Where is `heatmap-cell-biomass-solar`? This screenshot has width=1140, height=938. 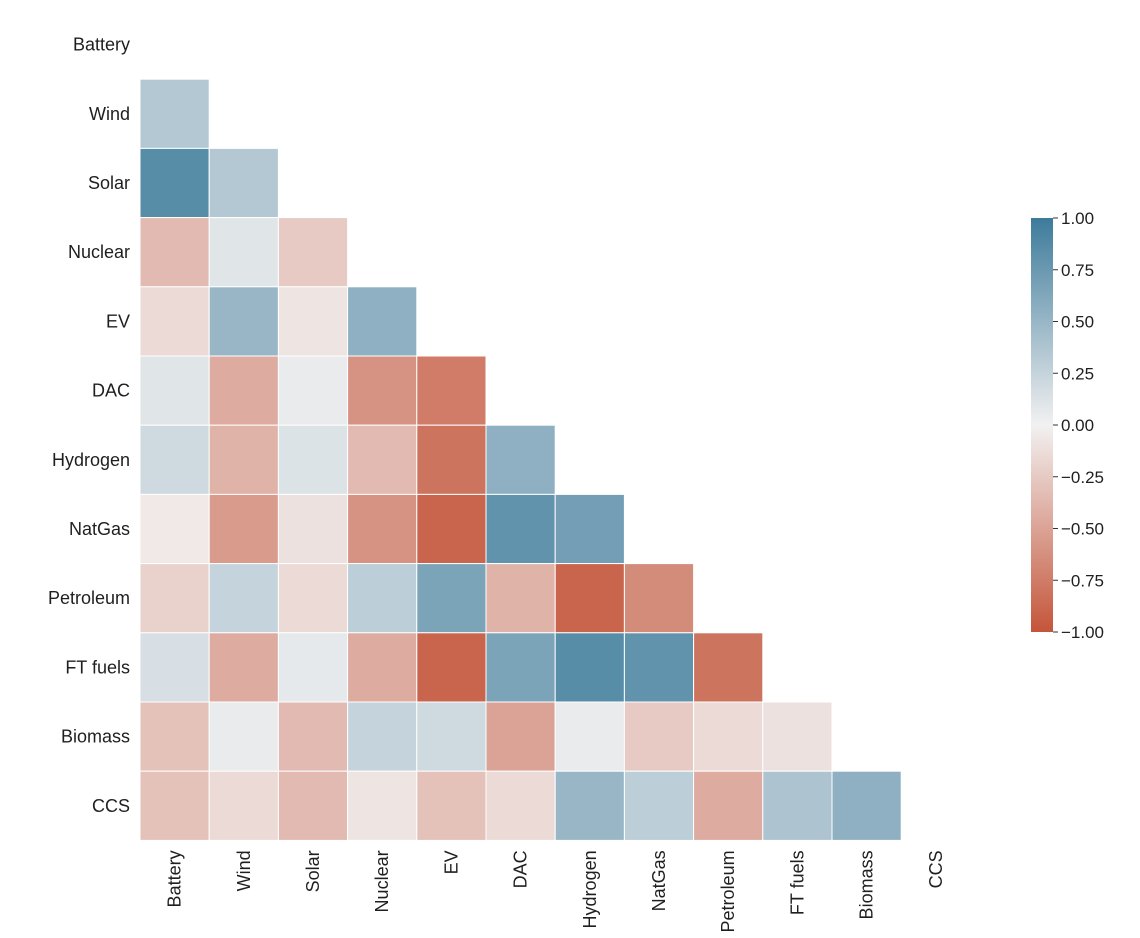
heatmap-cell-biomass-solar is located at coordinates (313, 736).